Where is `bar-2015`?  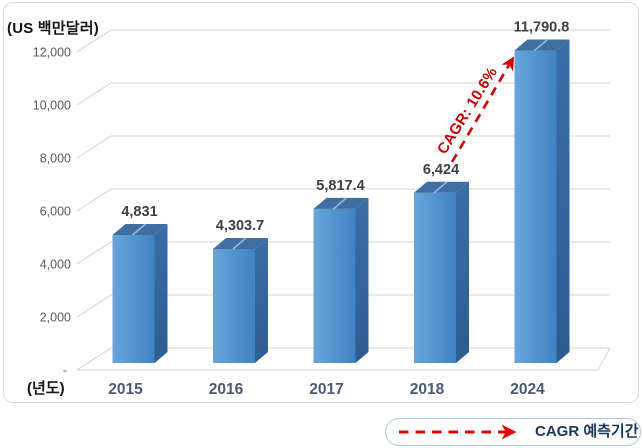
bar-2015 is located at coordinates (140, 293).